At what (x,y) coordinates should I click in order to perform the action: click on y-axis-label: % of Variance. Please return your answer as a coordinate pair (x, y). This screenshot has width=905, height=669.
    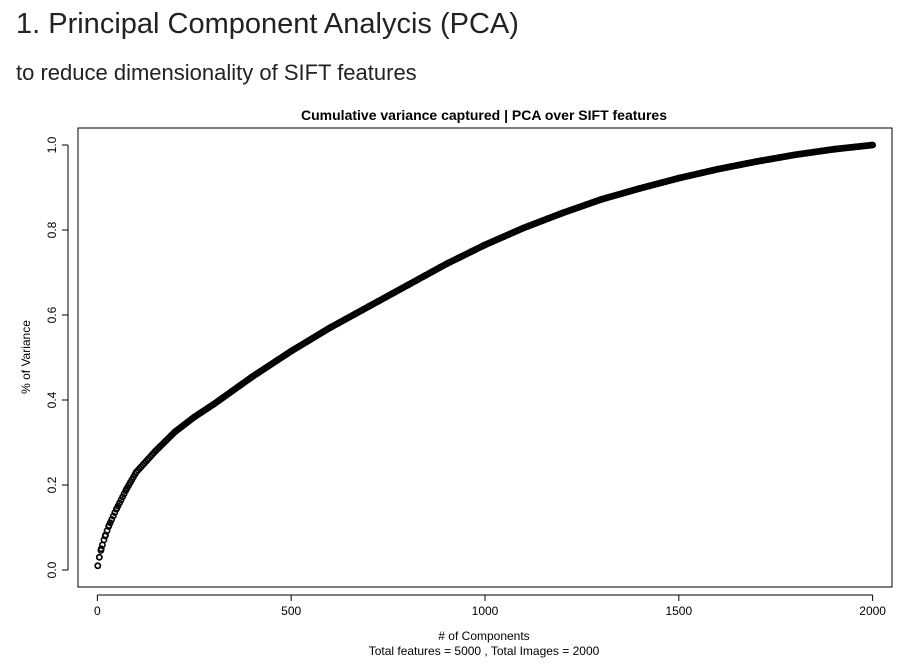
    Looking at the image, I should click on (26, 357).